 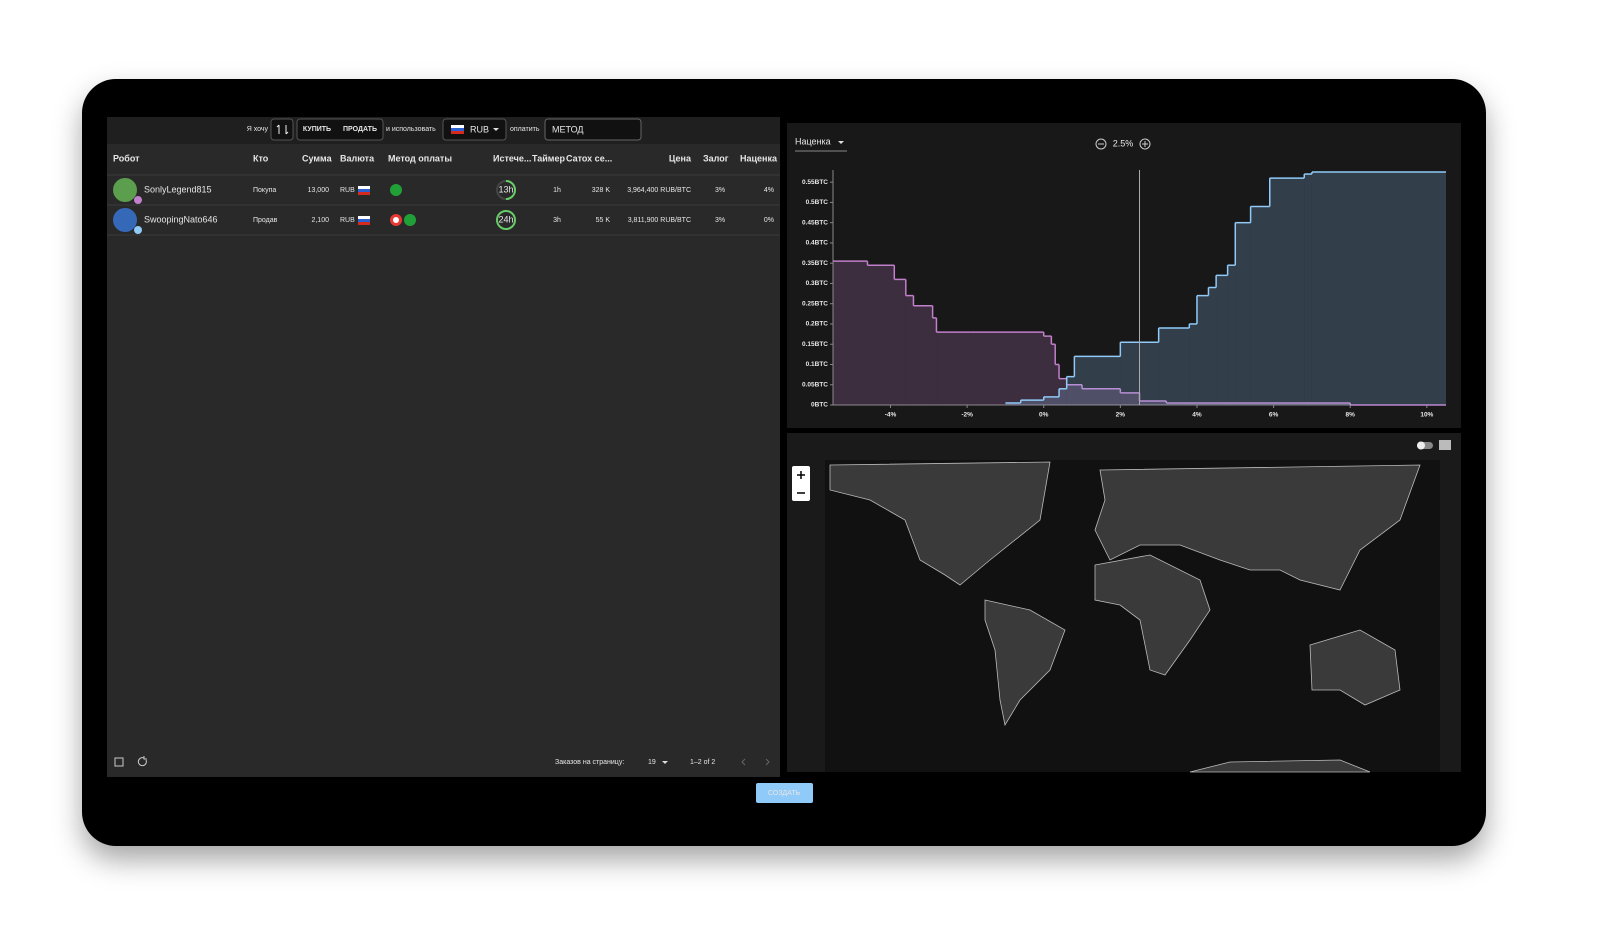 I want to click on label: Заказов на страницу:, so click(x=589, y=762).